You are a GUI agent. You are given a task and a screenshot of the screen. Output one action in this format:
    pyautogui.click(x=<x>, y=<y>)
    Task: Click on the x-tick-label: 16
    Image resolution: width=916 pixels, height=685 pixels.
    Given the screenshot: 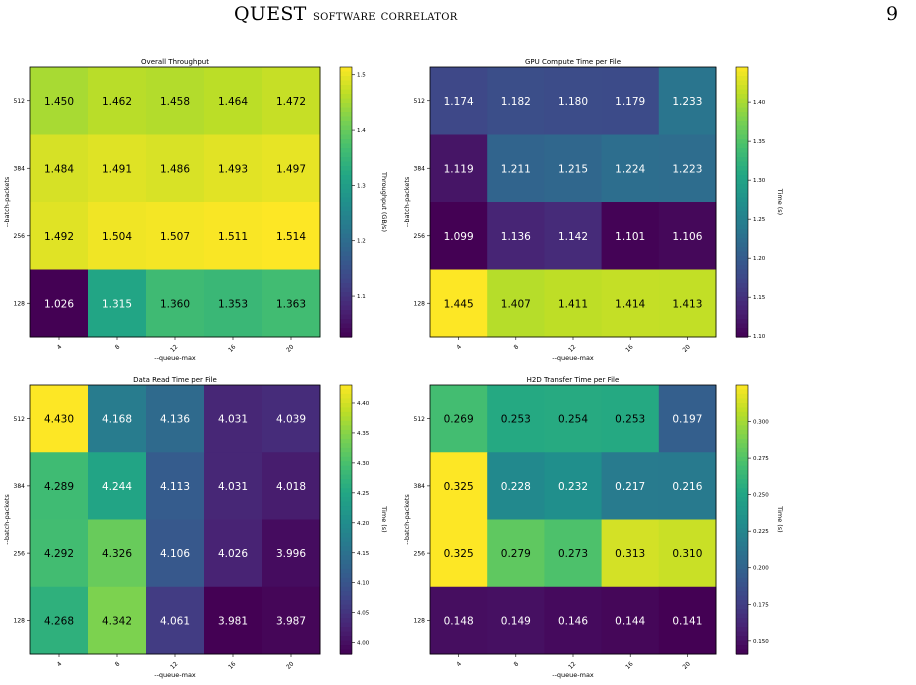 What is the action you would take?
    pyautogui.click(x=629, y=665)
    